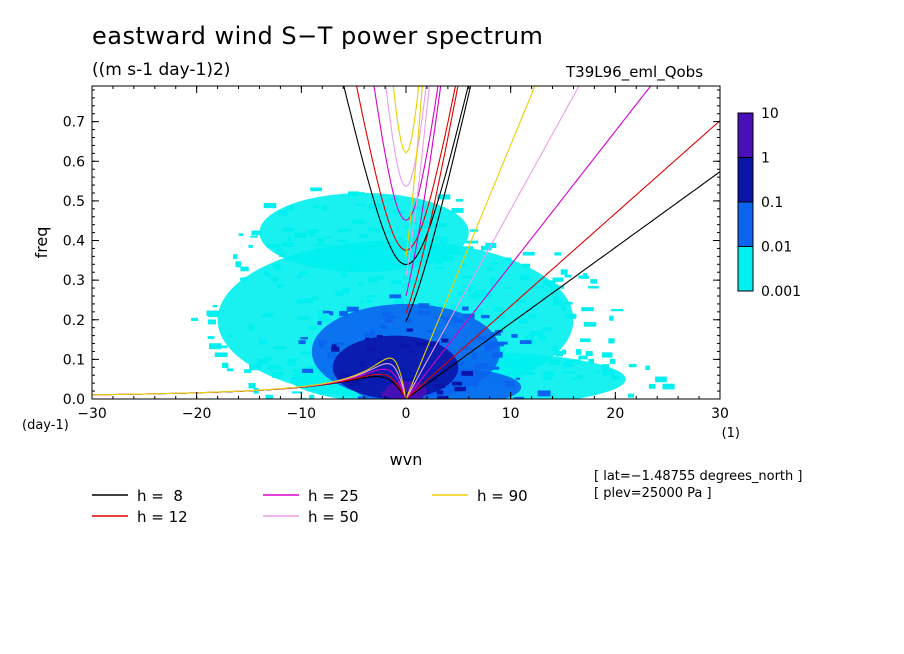 The image size is (904, 654). What do you see at coordinates (74, 281) in the screenshot?
I see `y-tick-label: 0.3` at bounding box center [74, 281].